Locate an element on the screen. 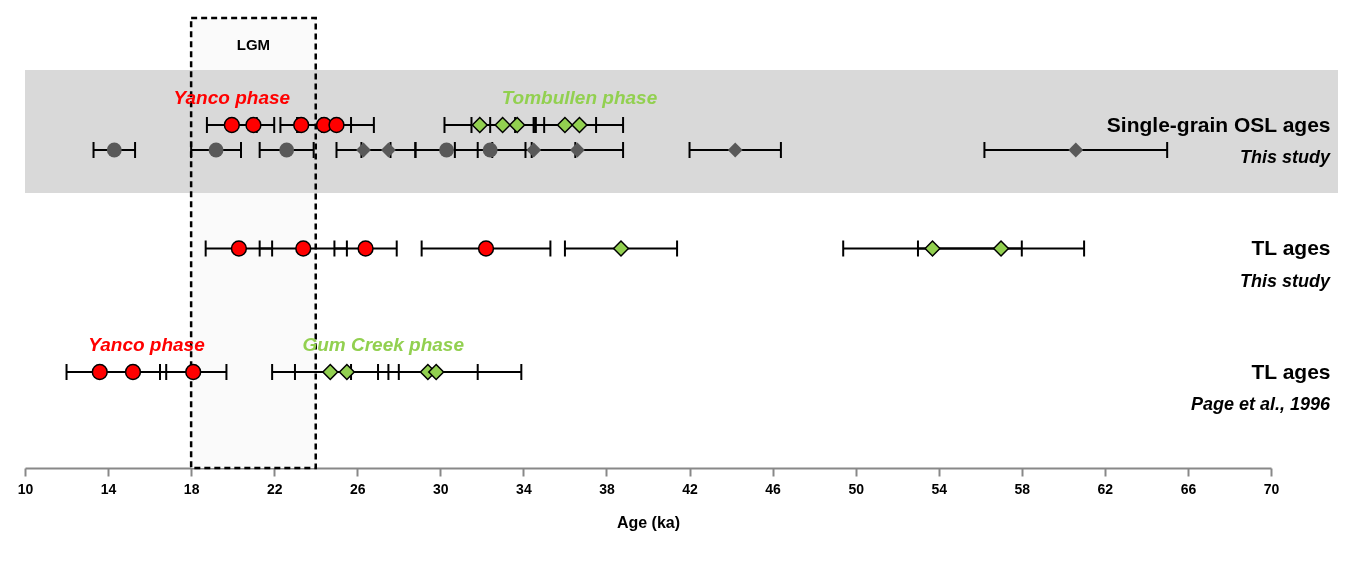 Image resolution: width=1346 pixels, height=569 pixels. x-tick-label: 22 is located at coordinates (274, 488).